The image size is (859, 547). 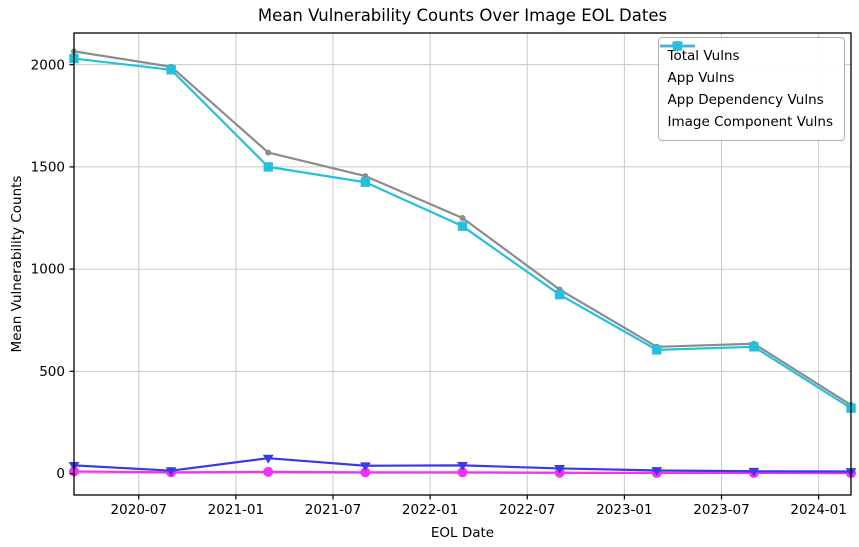 I want to click on x-tick-label: 2022-01, so click(x=430, y=510).